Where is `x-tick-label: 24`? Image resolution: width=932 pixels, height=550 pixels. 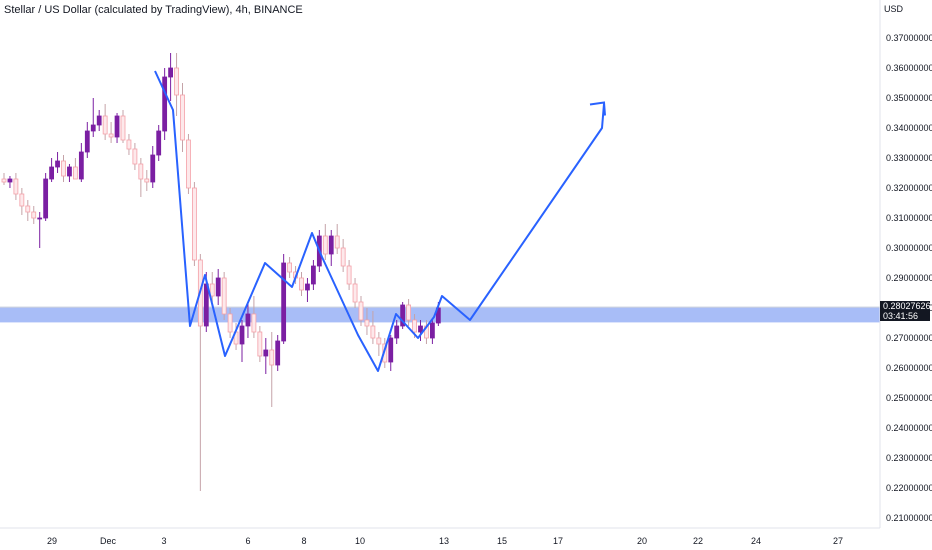
x-tick-label: 24 is located at coordinates (756, 541).